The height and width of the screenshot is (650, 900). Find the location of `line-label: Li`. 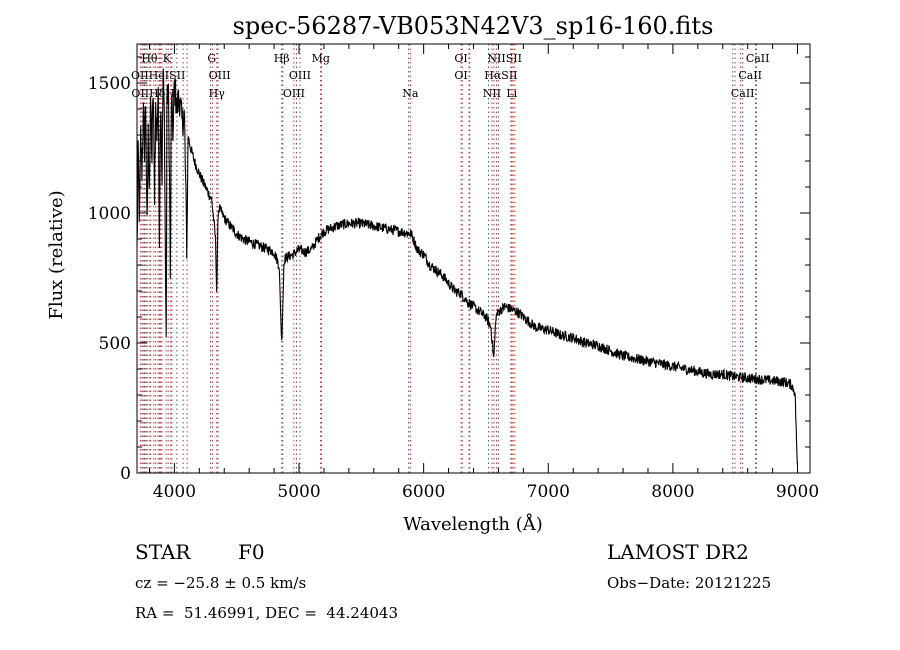

line-label: Li is located at coordinates (511, 93).